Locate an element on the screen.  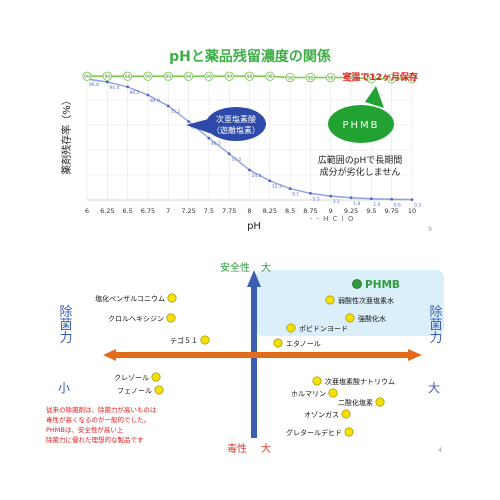
scatter-point: 弱酸性次亜塩素水 is located at coordinates (359, 300).